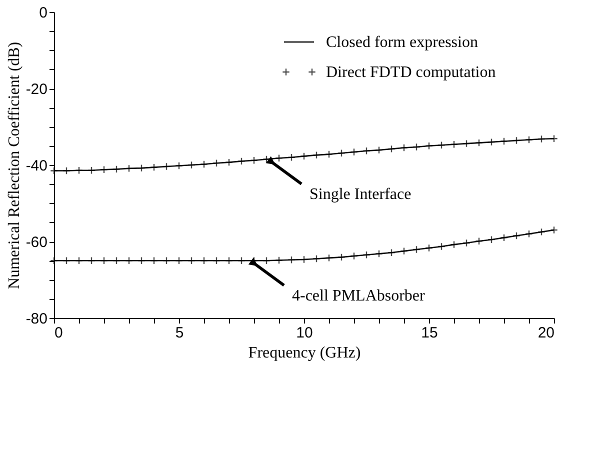 This screenshot has width=606, height=457. What do you see at coordinates (304, 353) in the screenshot?
I see `x-axis-title: Frequency (GHz)` at bounding box center [304, 353].